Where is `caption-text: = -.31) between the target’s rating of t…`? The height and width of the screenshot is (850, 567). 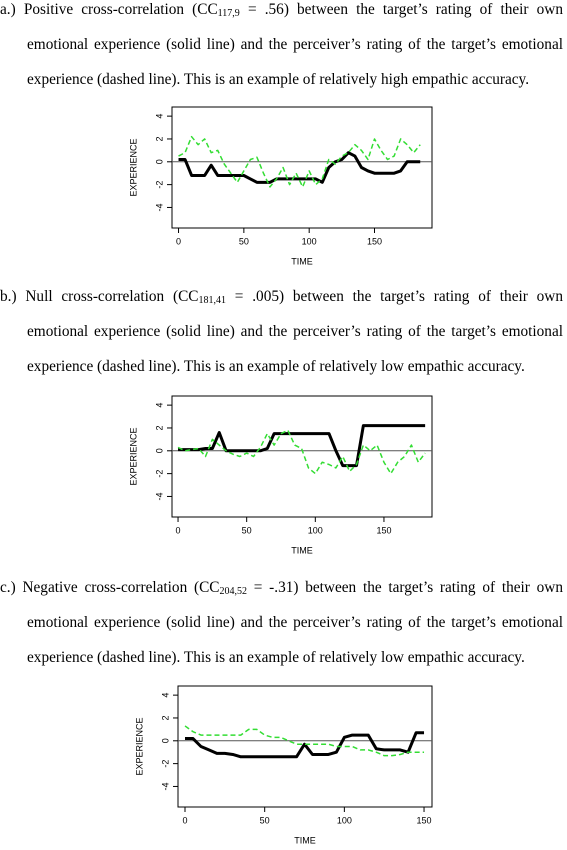 caption-text: = -.31) between the target’s rating of t… is located at coordinates (295, 622).